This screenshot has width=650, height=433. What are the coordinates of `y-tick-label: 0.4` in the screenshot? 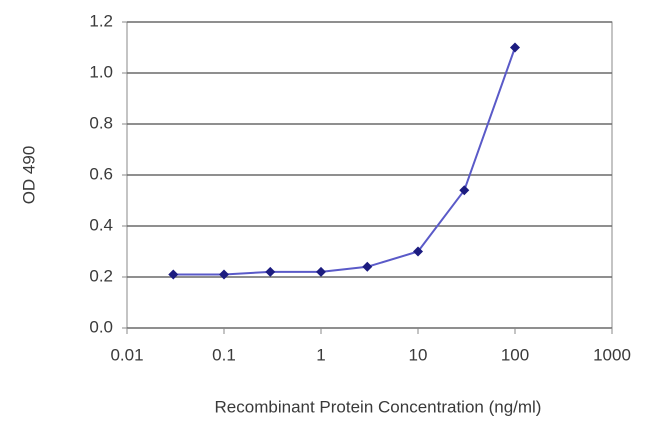 It's located at (101, 224).